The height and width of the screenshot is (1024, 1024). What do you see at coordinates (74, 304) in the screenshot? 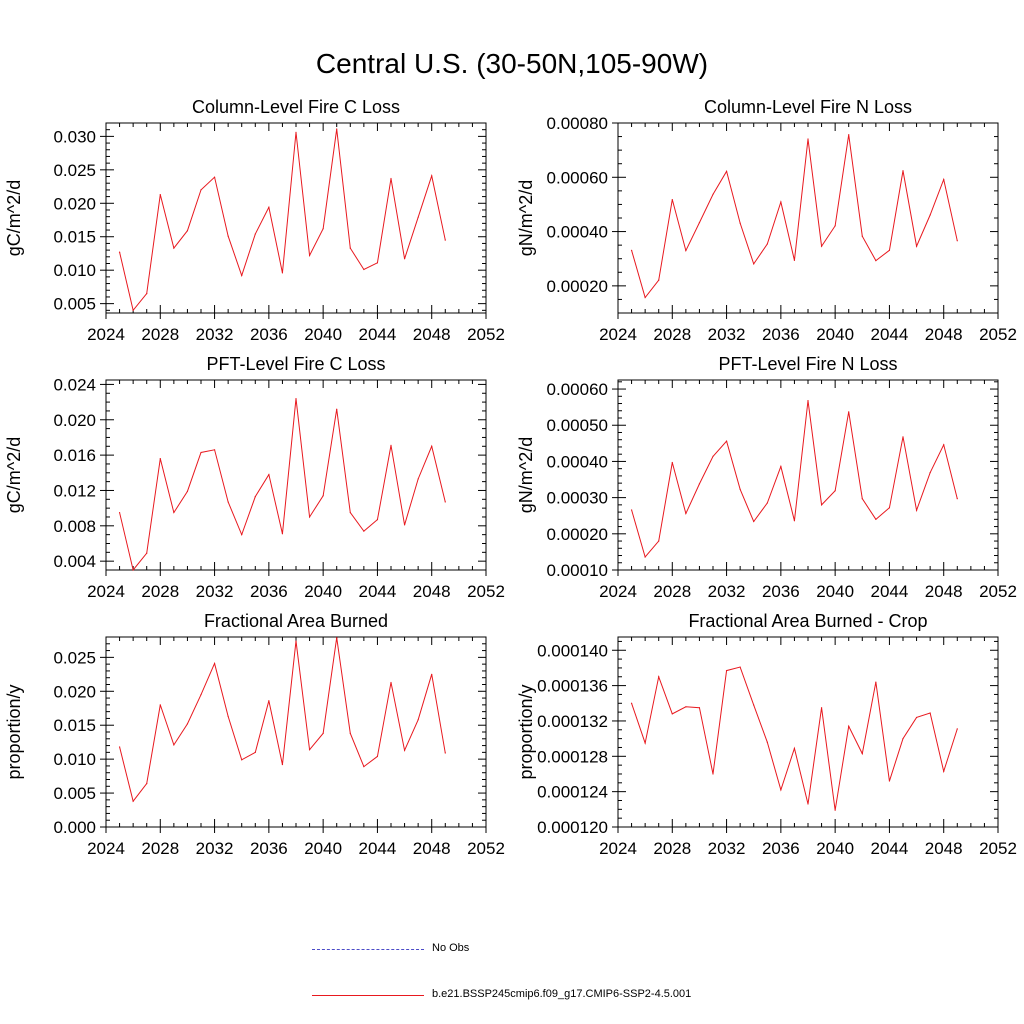
I see `y-tick-label: 0.005` at bounding box center [74, 304].